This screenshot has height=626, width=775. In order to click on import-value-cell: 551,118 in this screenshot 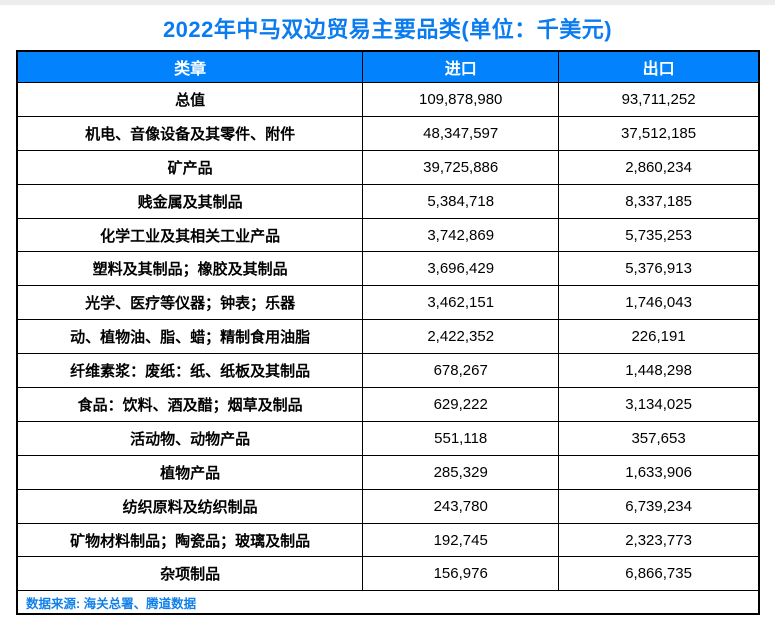, I will do `click(461, 438)`.